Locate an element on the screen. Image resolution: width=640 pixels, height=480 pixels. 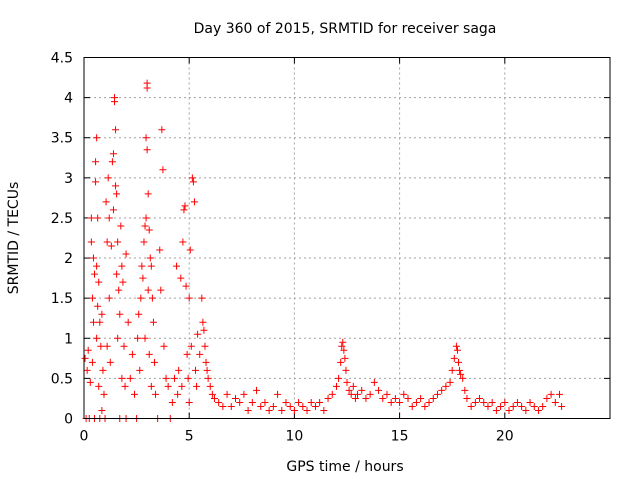
y-tick-label: 4 is located at coordinates (68, 99).